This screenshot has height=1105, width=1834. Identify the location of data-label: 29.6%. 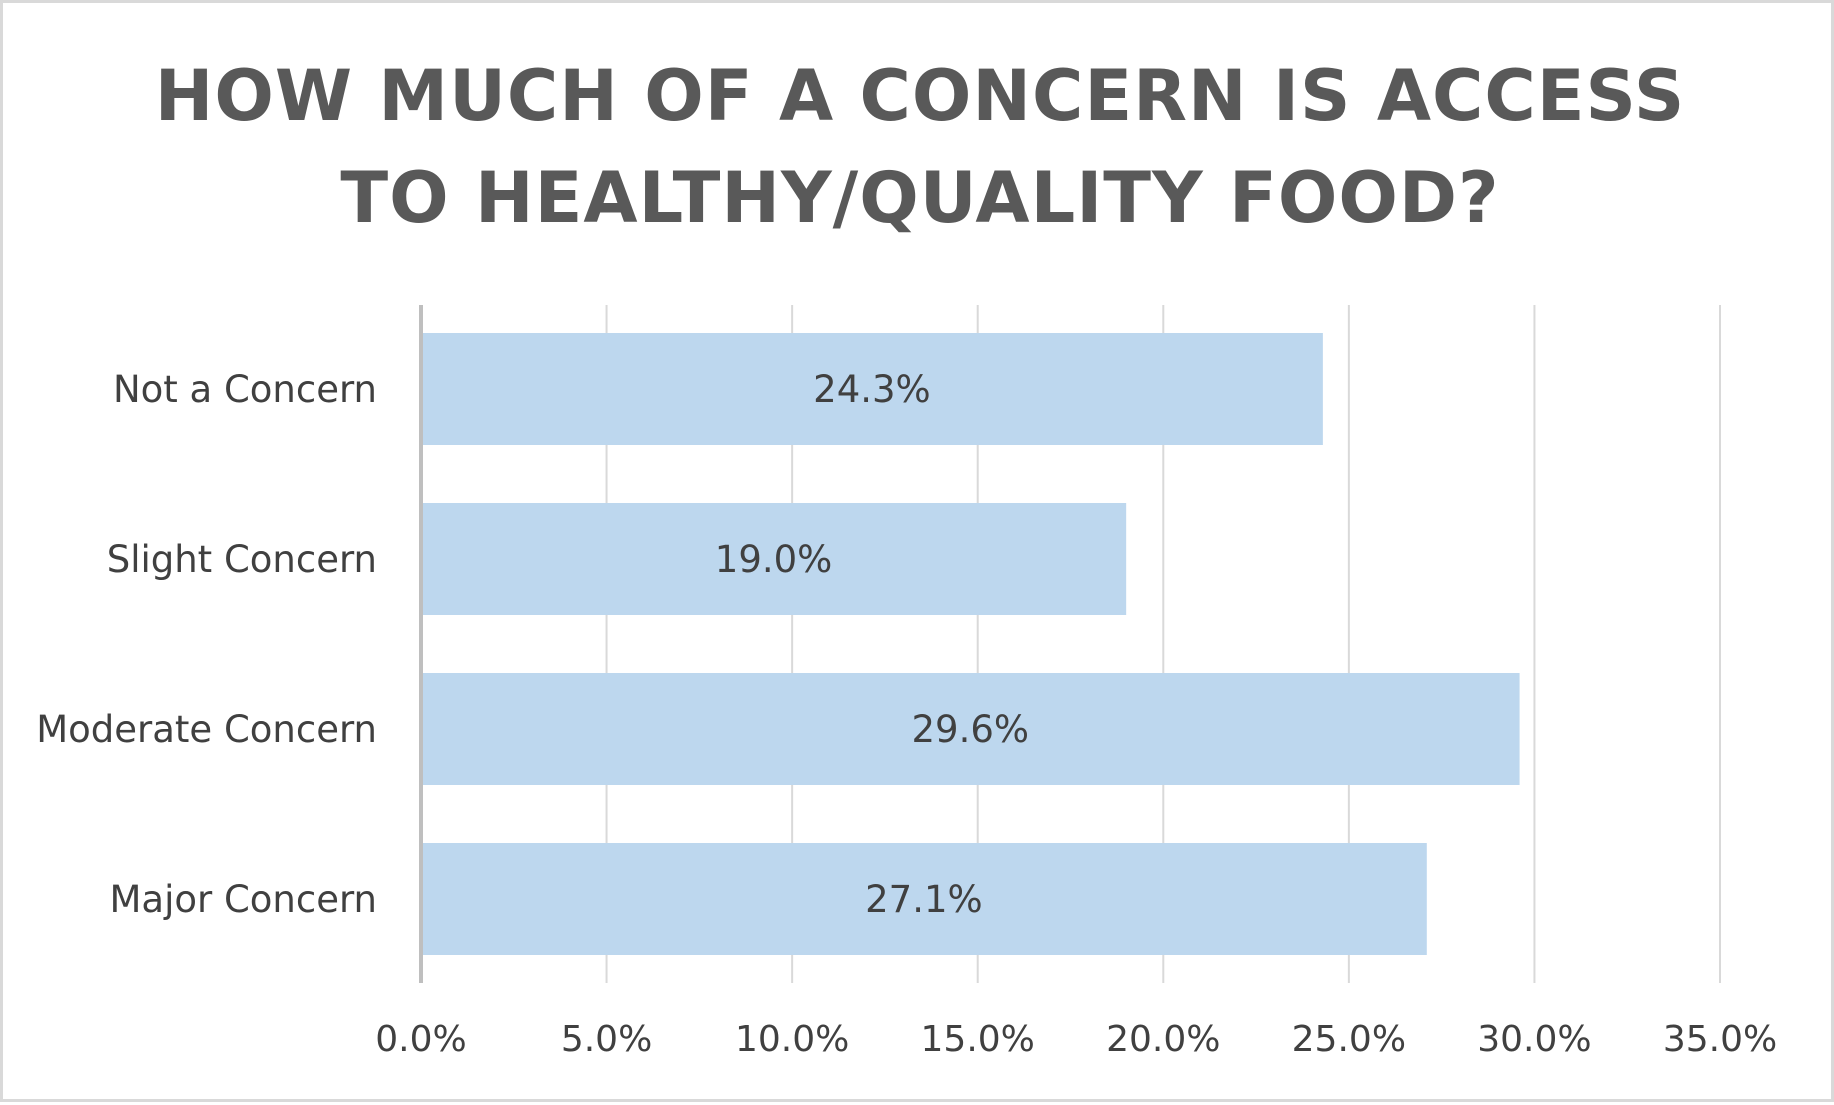
(971, 729).